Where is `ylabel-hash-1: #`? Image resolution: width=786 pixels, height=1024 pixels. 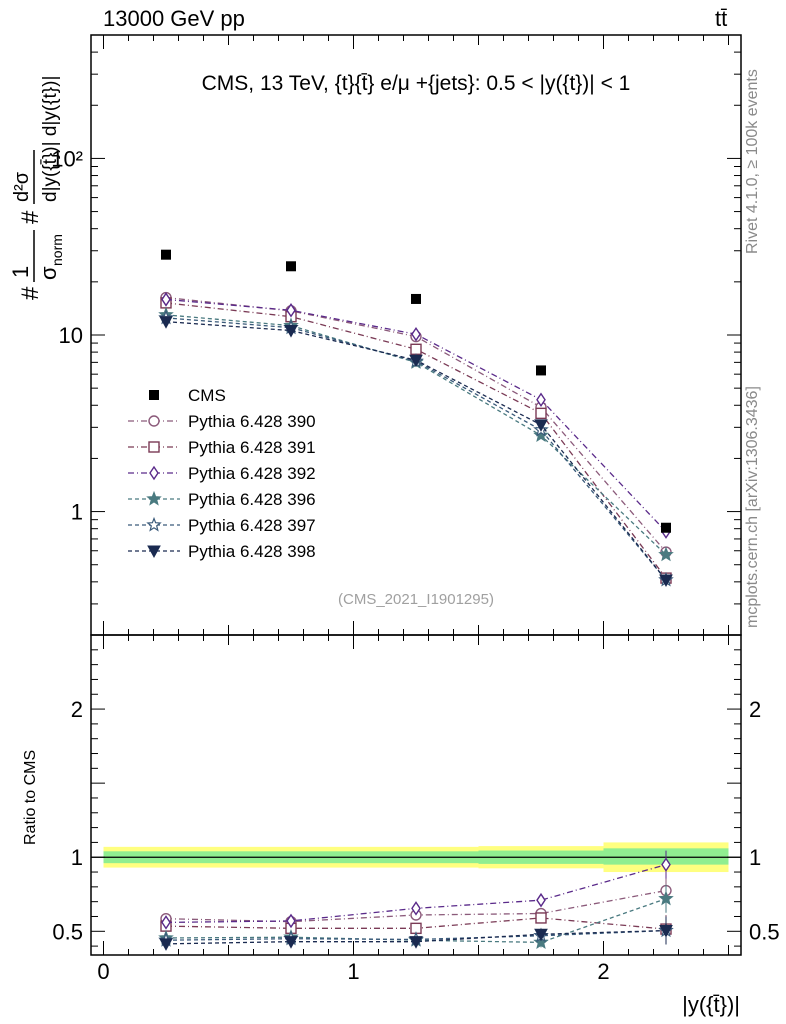 ylabel-hash-1: # is located at coordinates (30, 293).